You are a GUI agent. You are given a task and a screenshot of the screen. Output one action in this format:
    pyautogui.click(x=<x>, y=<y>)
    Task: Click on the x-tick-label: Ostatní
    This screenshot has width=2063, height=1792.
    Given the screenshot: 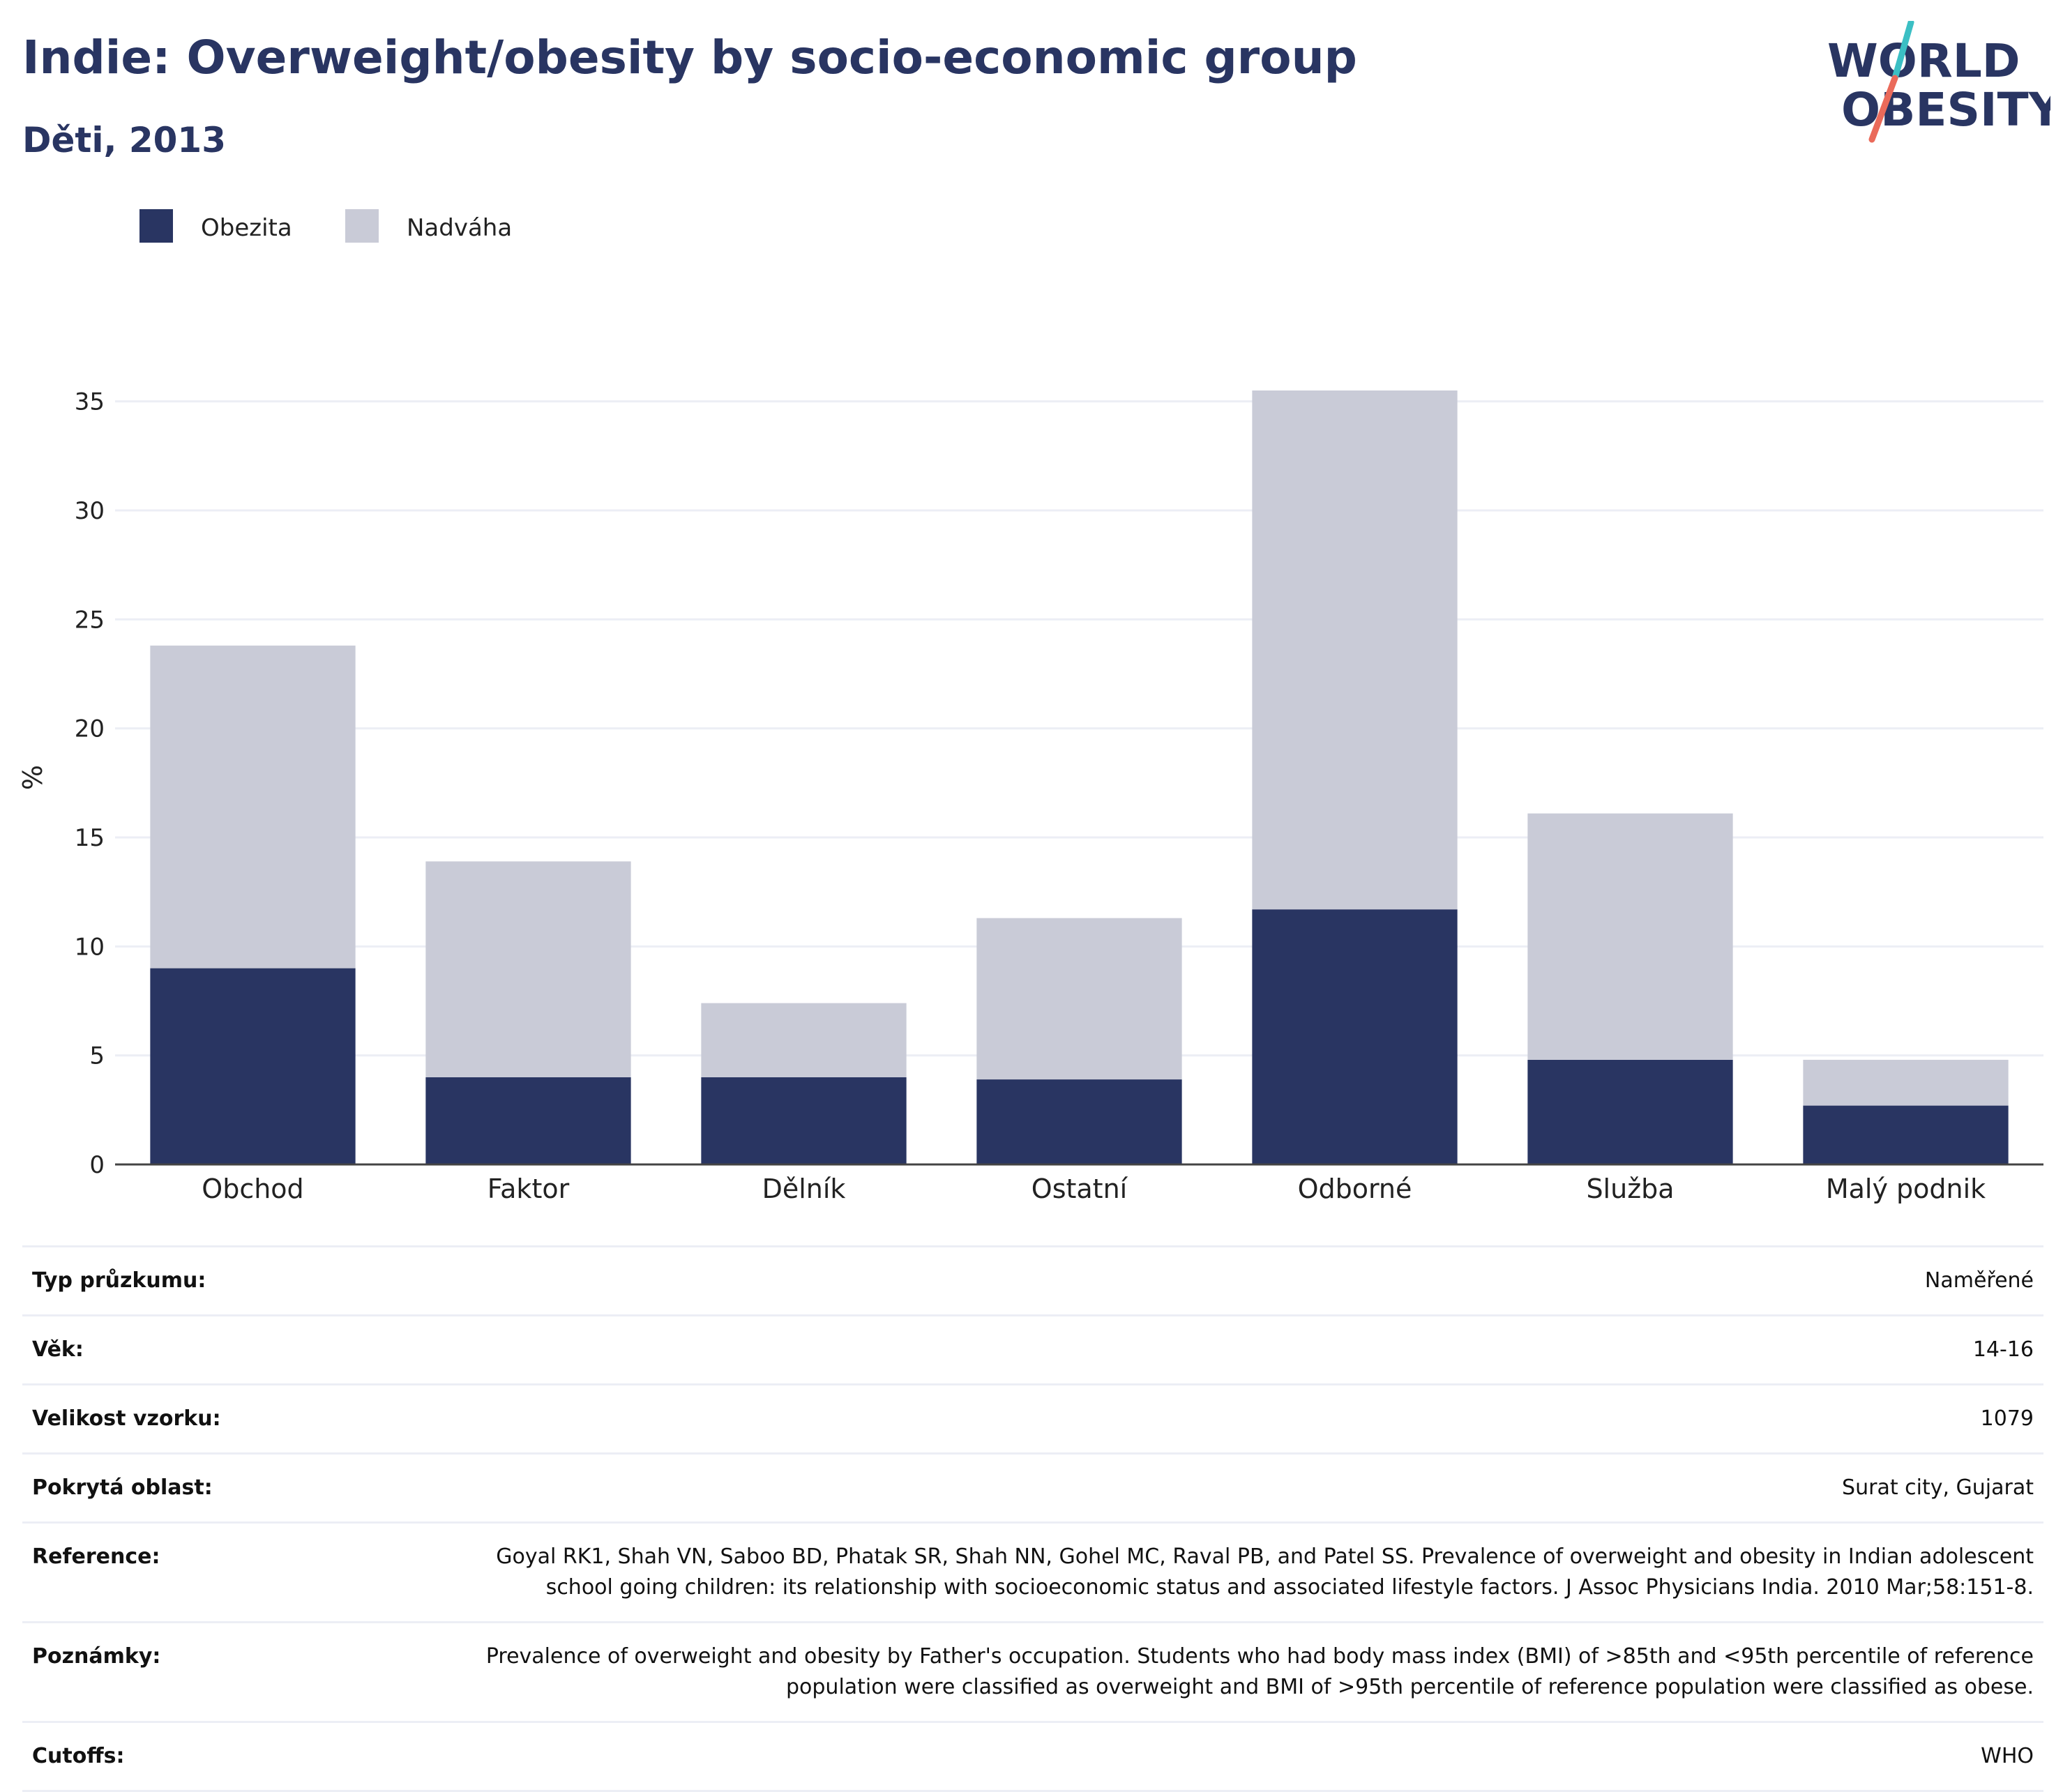 What is the action you would take?
    pyautogui.click(x=1080, y=1189)
    